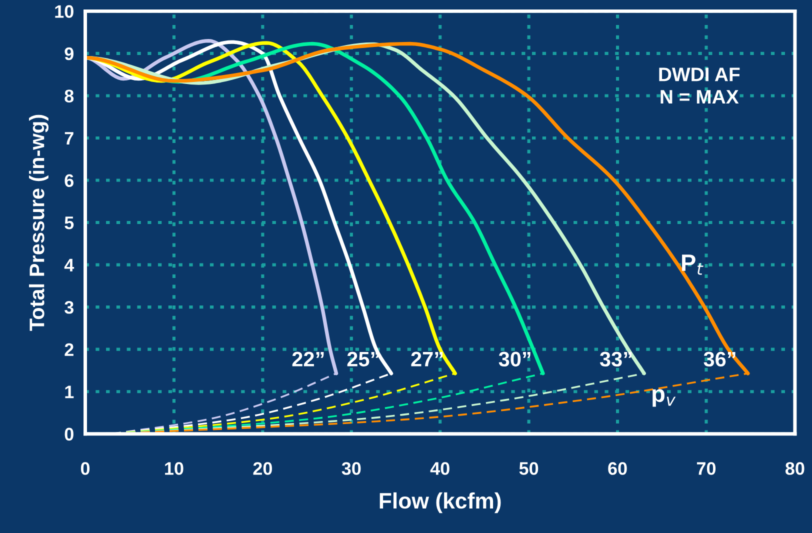  What do you see at coordinates (693, 264) in the screenshot?
I see `annotation: P$_{t}$` at bounding box center [693, 264].